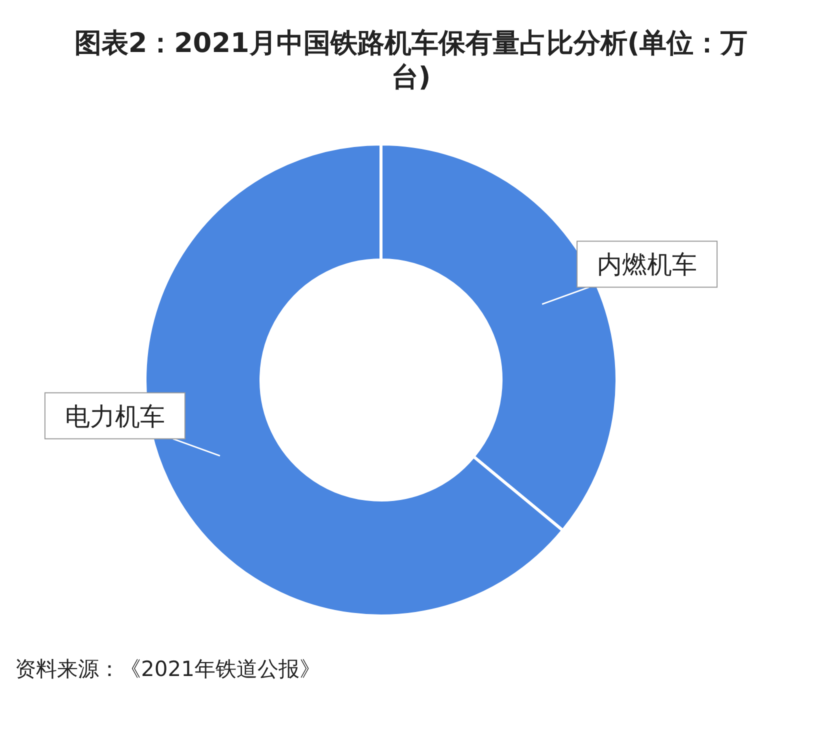 Image resolution: width=822 pixels, height=734 pixels. Describe the element at coordinates (411, 60) in the screenshot. I see `chart-title: 图表2：2021月中国铁路机车保有量占比分析(单位：万台)` at that location.